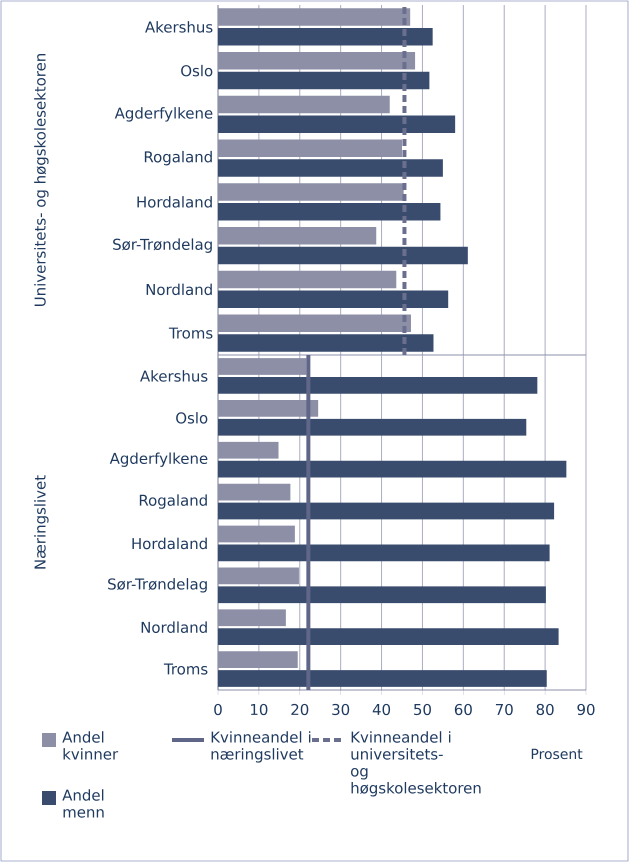  I want to click on x-tick-label: 30, so click(341, 710).